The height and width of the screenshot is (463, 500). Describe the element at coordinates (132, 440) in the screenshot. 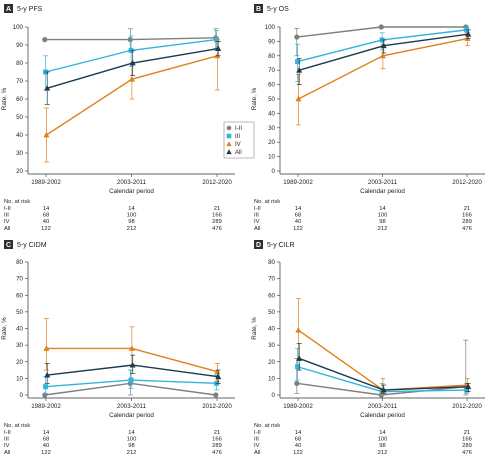

I see `risk-cell: 100` at that location.